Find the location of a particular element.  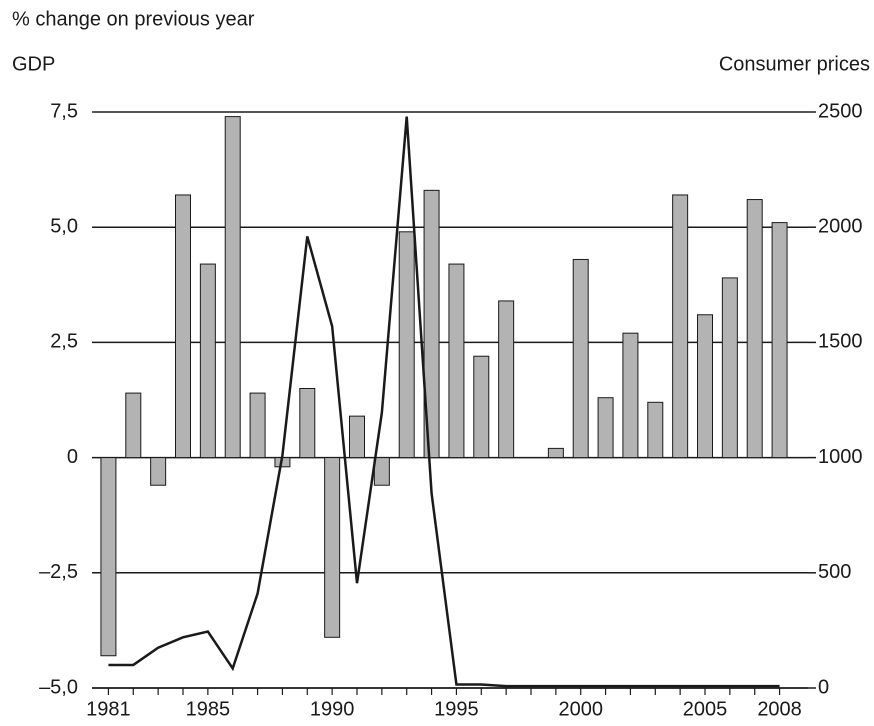

x-tick-label: 1995 is located at coordinates (456, 709).